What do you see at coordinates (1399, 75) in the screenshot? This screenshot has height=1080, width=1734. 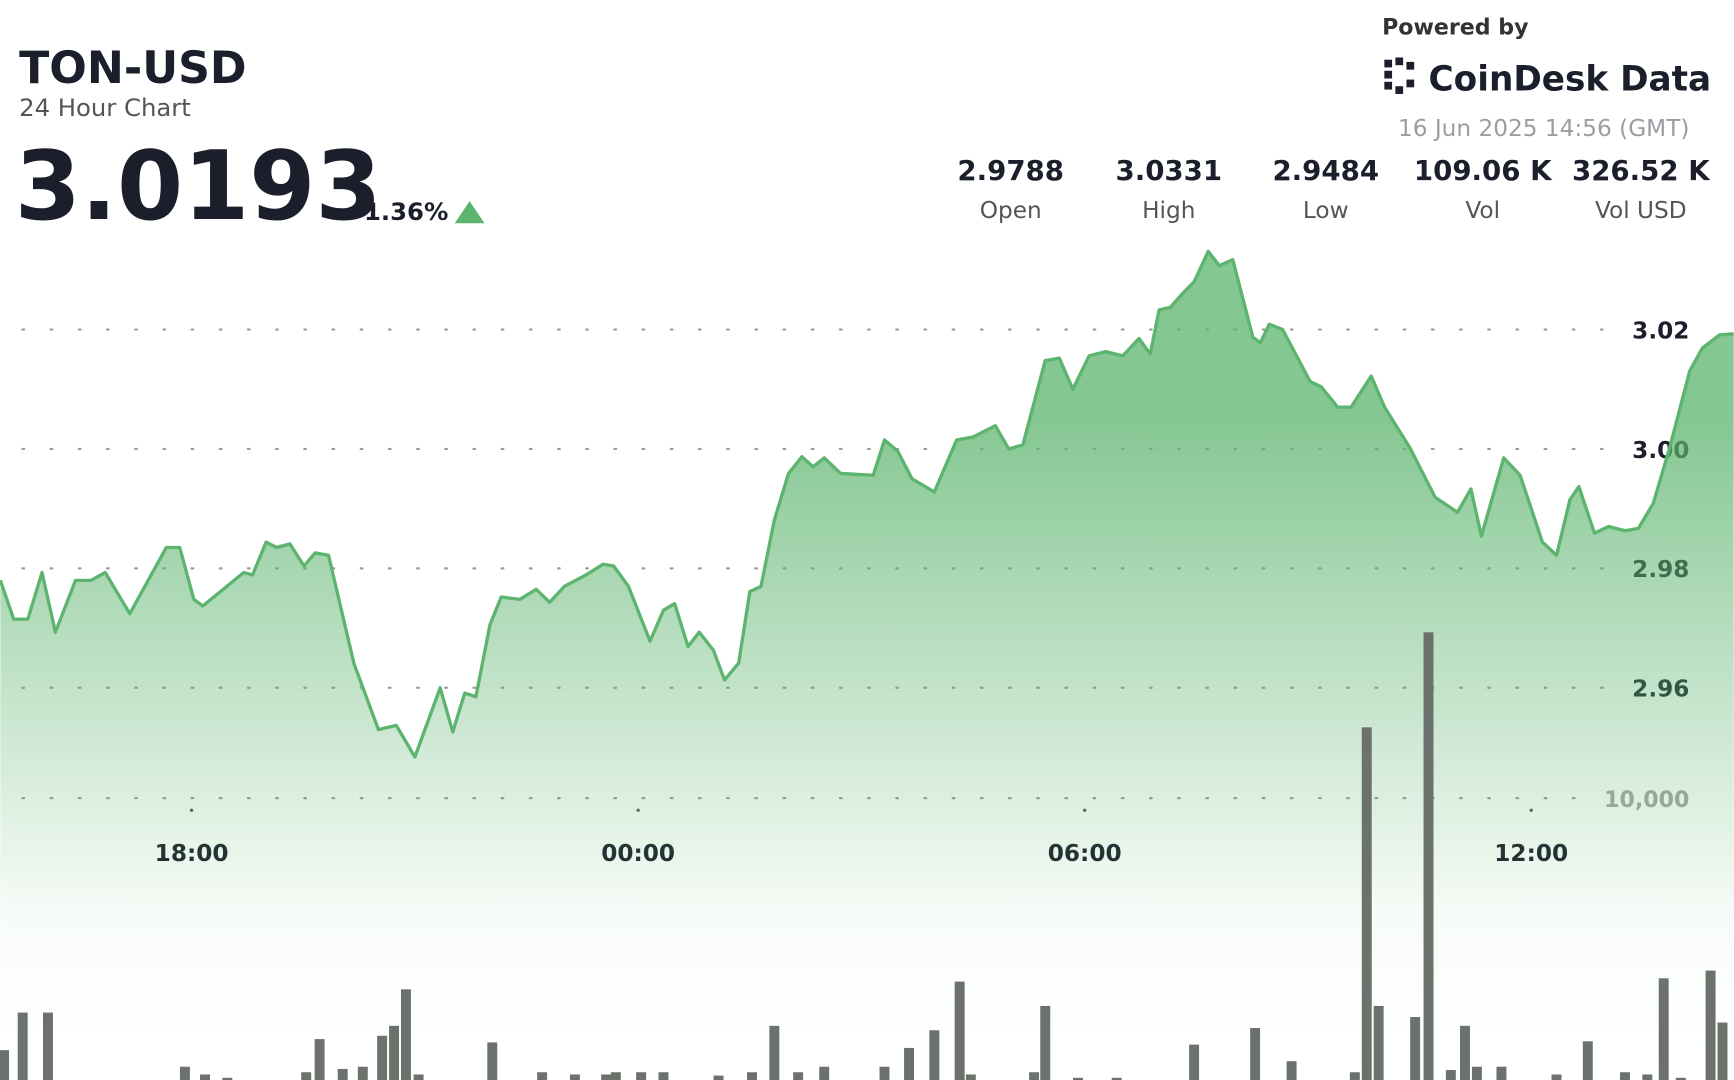 I see `brand-logo` at bounding box center [1399, 75].